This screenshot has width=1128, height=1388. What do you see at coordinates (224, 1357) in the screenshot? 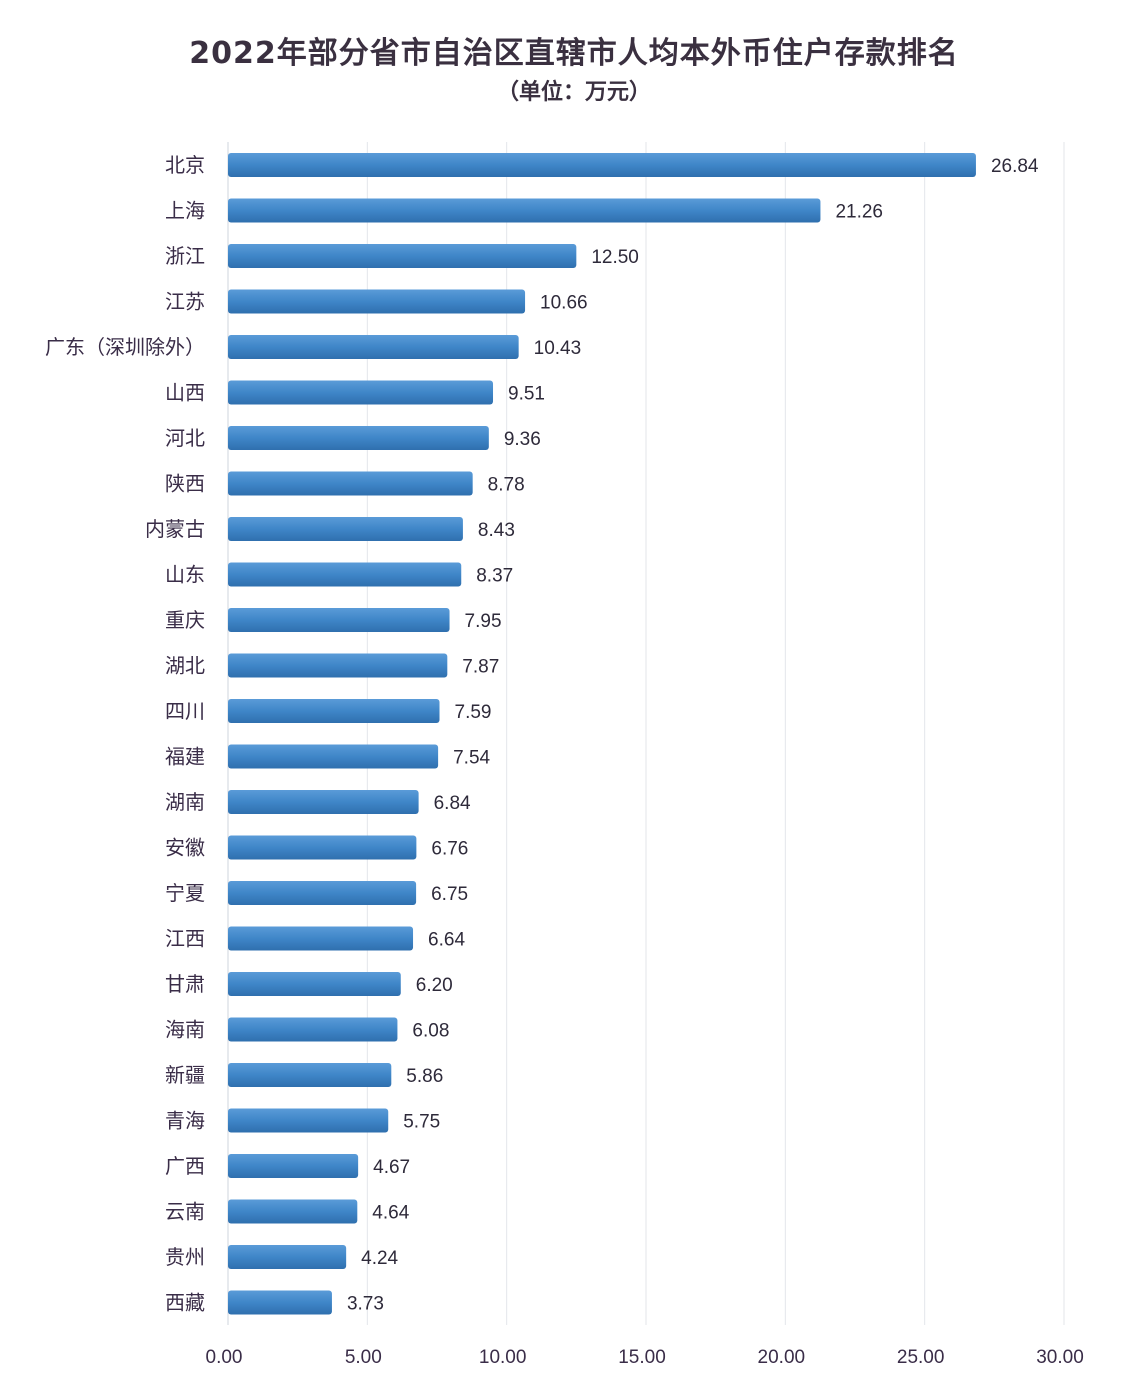
I see `x-tick-label: 0.00` at bounding box center [224, 1357].